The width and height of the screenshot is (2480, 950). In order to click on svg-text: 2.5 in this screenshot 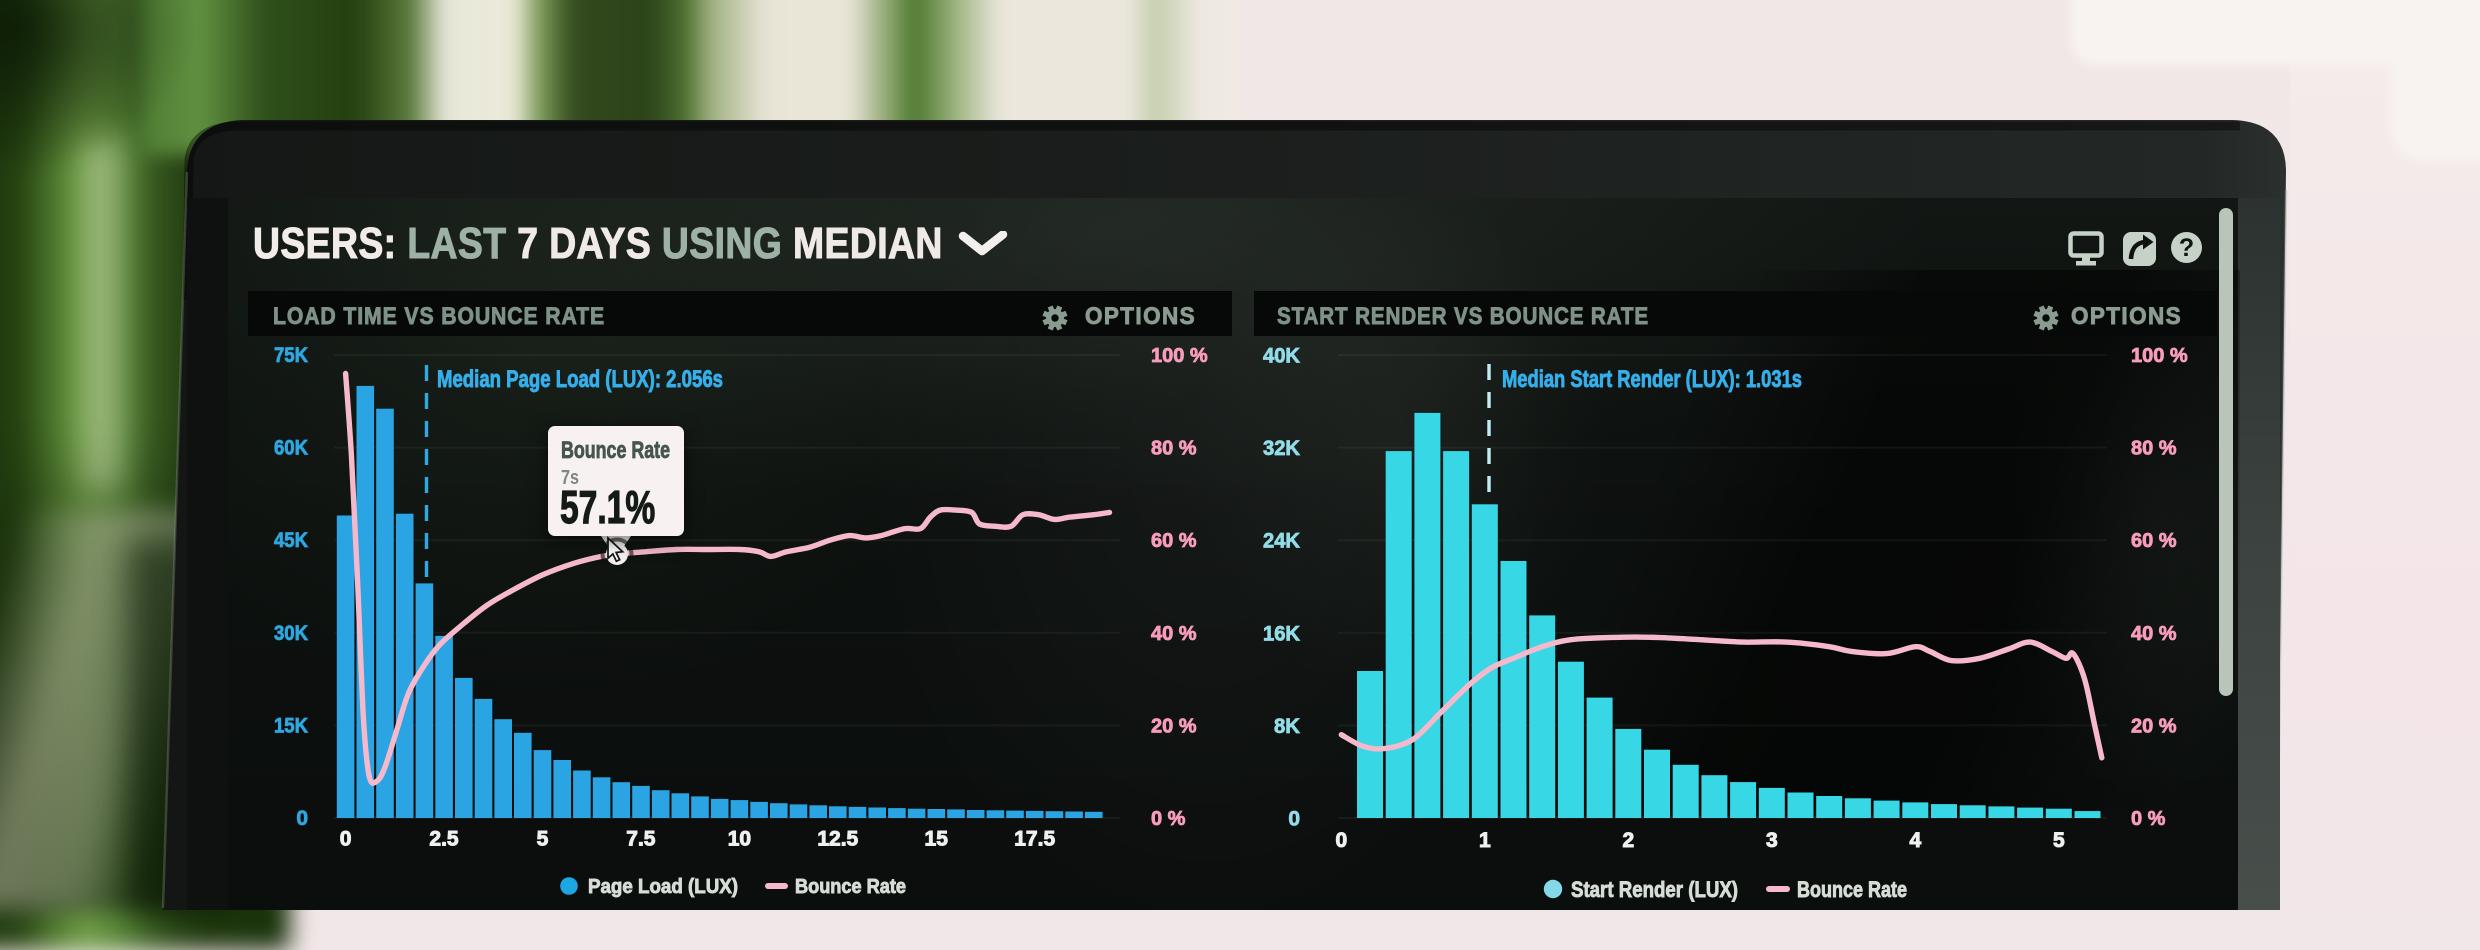, I will do `click(444, 839)`.